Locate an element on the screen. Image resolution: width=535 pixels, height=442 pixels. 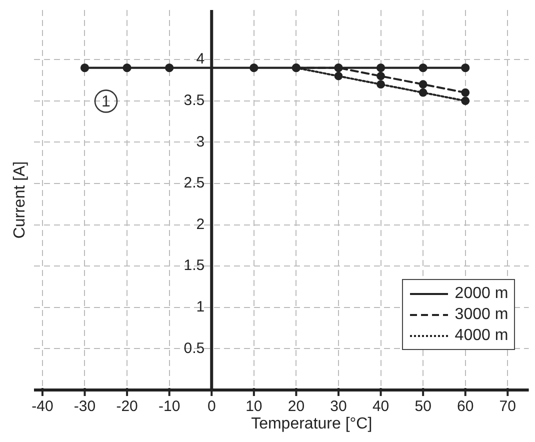
x-tick-label: 70 is located at coordinates (507, 407).